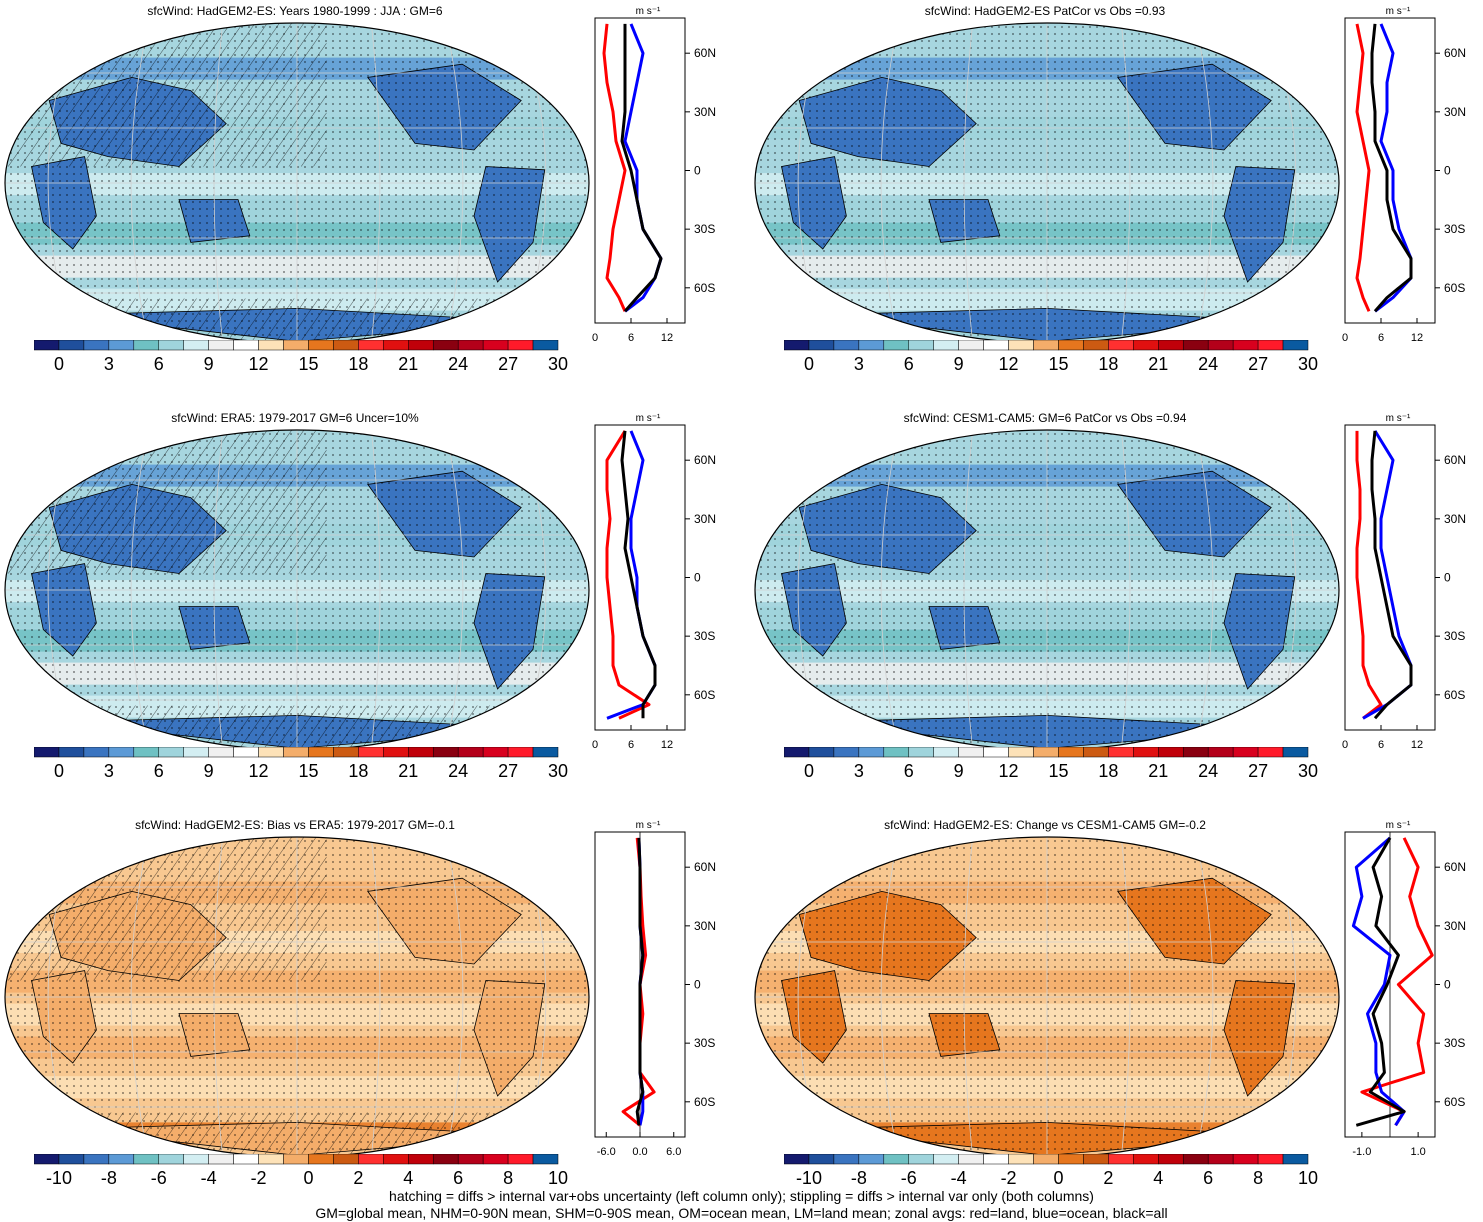  I want to click on colorbar-tick-label: 2, so click(1108, 1178).